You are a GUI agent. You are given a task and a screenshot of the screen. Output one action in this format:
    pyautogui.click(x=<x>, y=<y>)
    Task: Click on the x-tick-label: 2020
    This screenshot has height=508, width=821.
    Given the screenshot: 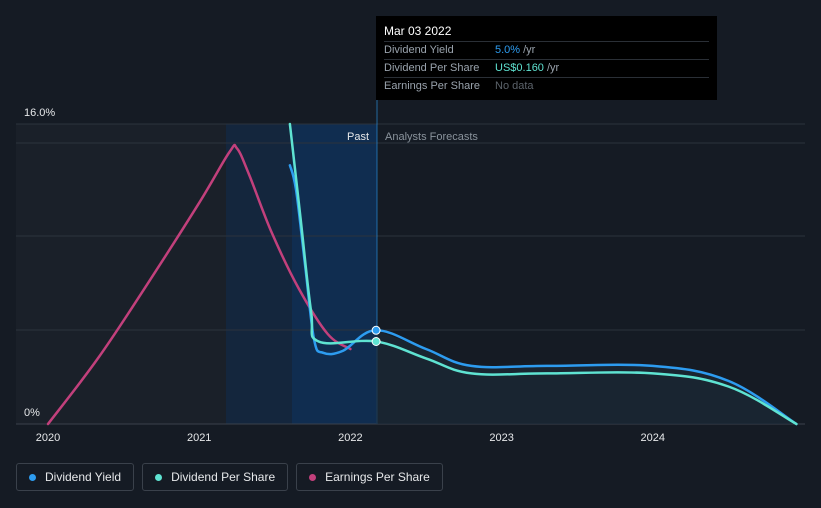 What is the action you would take?
    pyautogui.click(x=48, y=438)
    